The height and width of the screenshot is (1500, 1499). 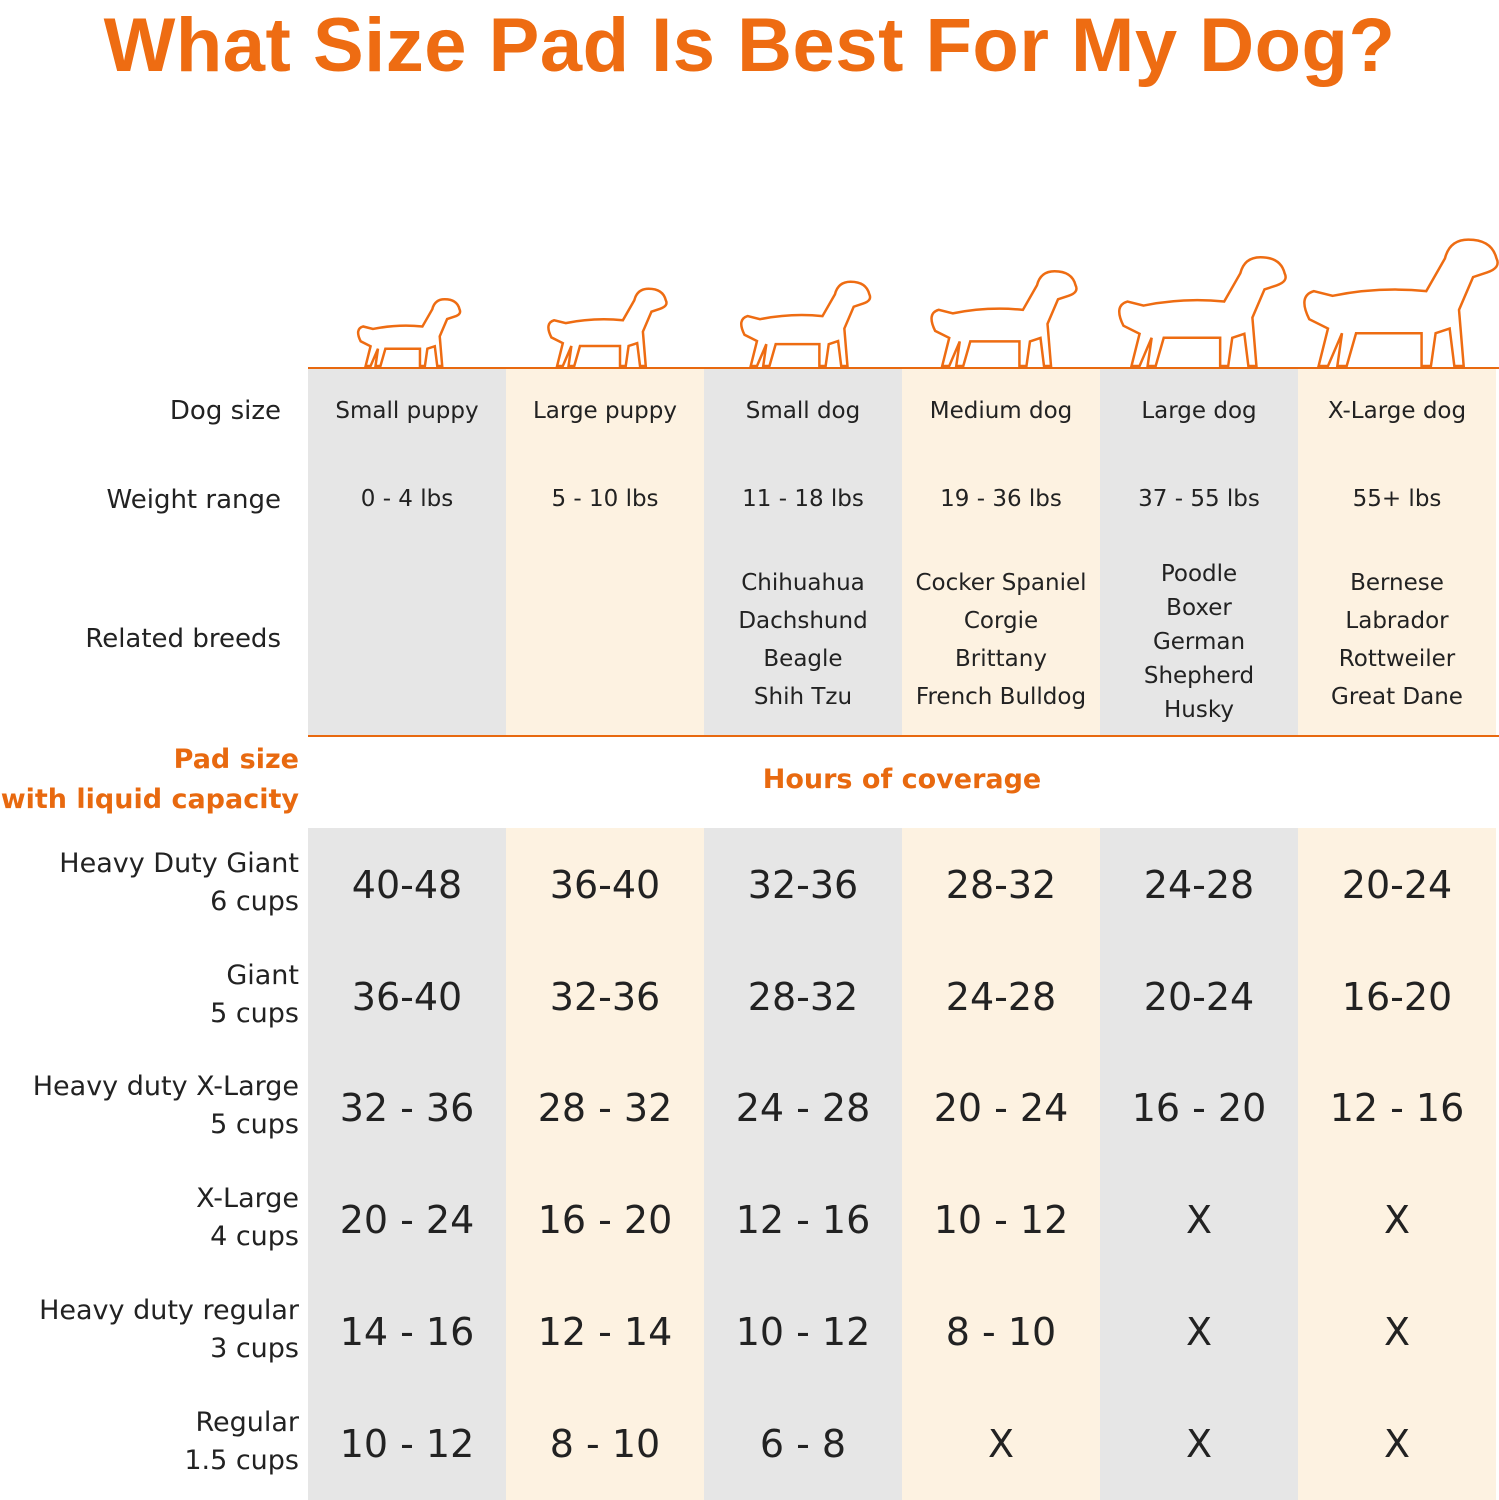 I want to click on row-label: Related breeds, so click(x=183, y=639).